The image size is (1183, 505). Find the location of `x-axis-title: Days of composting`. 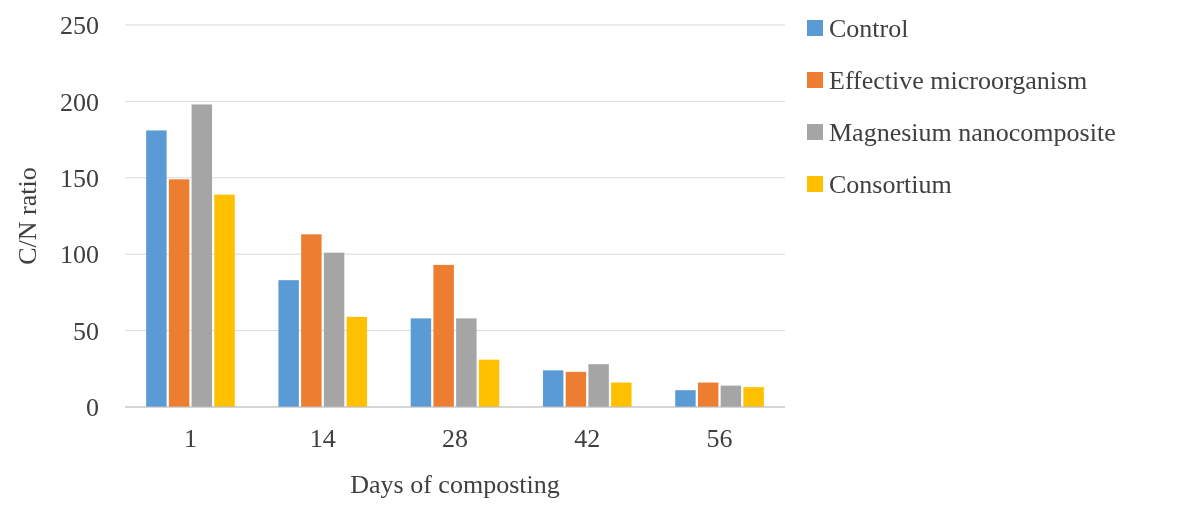

x-axis-title: Days of composting is located at coordinates (455, 484).